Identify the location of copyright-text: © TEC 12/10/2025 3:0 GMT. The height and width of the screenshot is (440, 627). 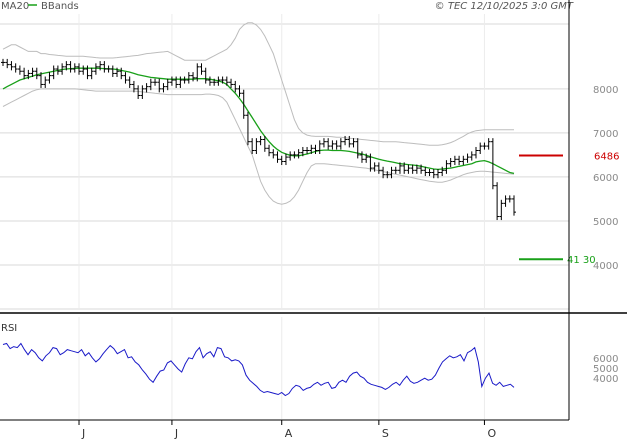
(504, 6).